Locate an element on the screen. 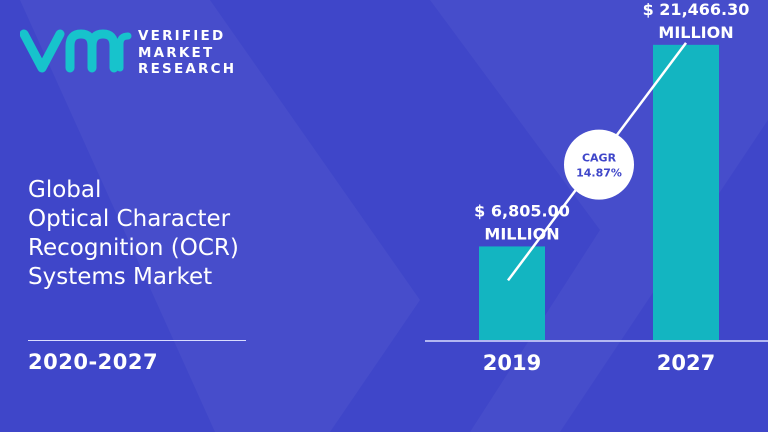  brand-name: VERIFIED MARKET RESEARCH is located at coordinates (187, 53).